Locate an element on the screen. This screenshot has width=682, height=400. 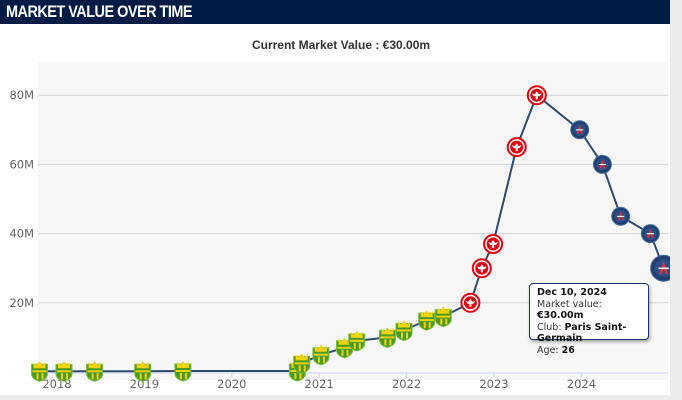
tooltip-age: 26 is located at coordinates (568, 350).